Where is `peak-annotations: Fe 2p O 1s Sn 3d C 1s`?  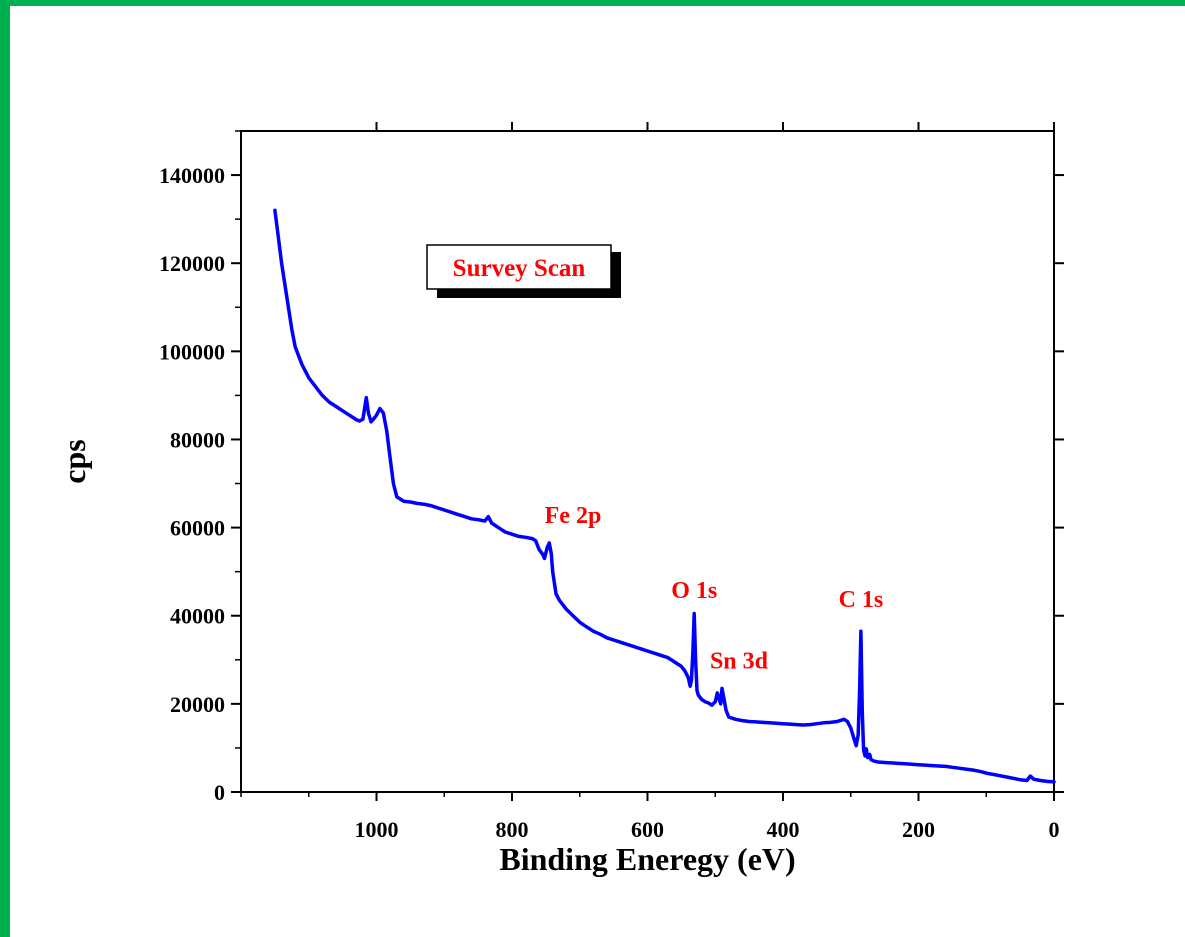
peak-annotations: Fe 2p O 1s Sn 3d C 1s is located at coordinates (714, 588).